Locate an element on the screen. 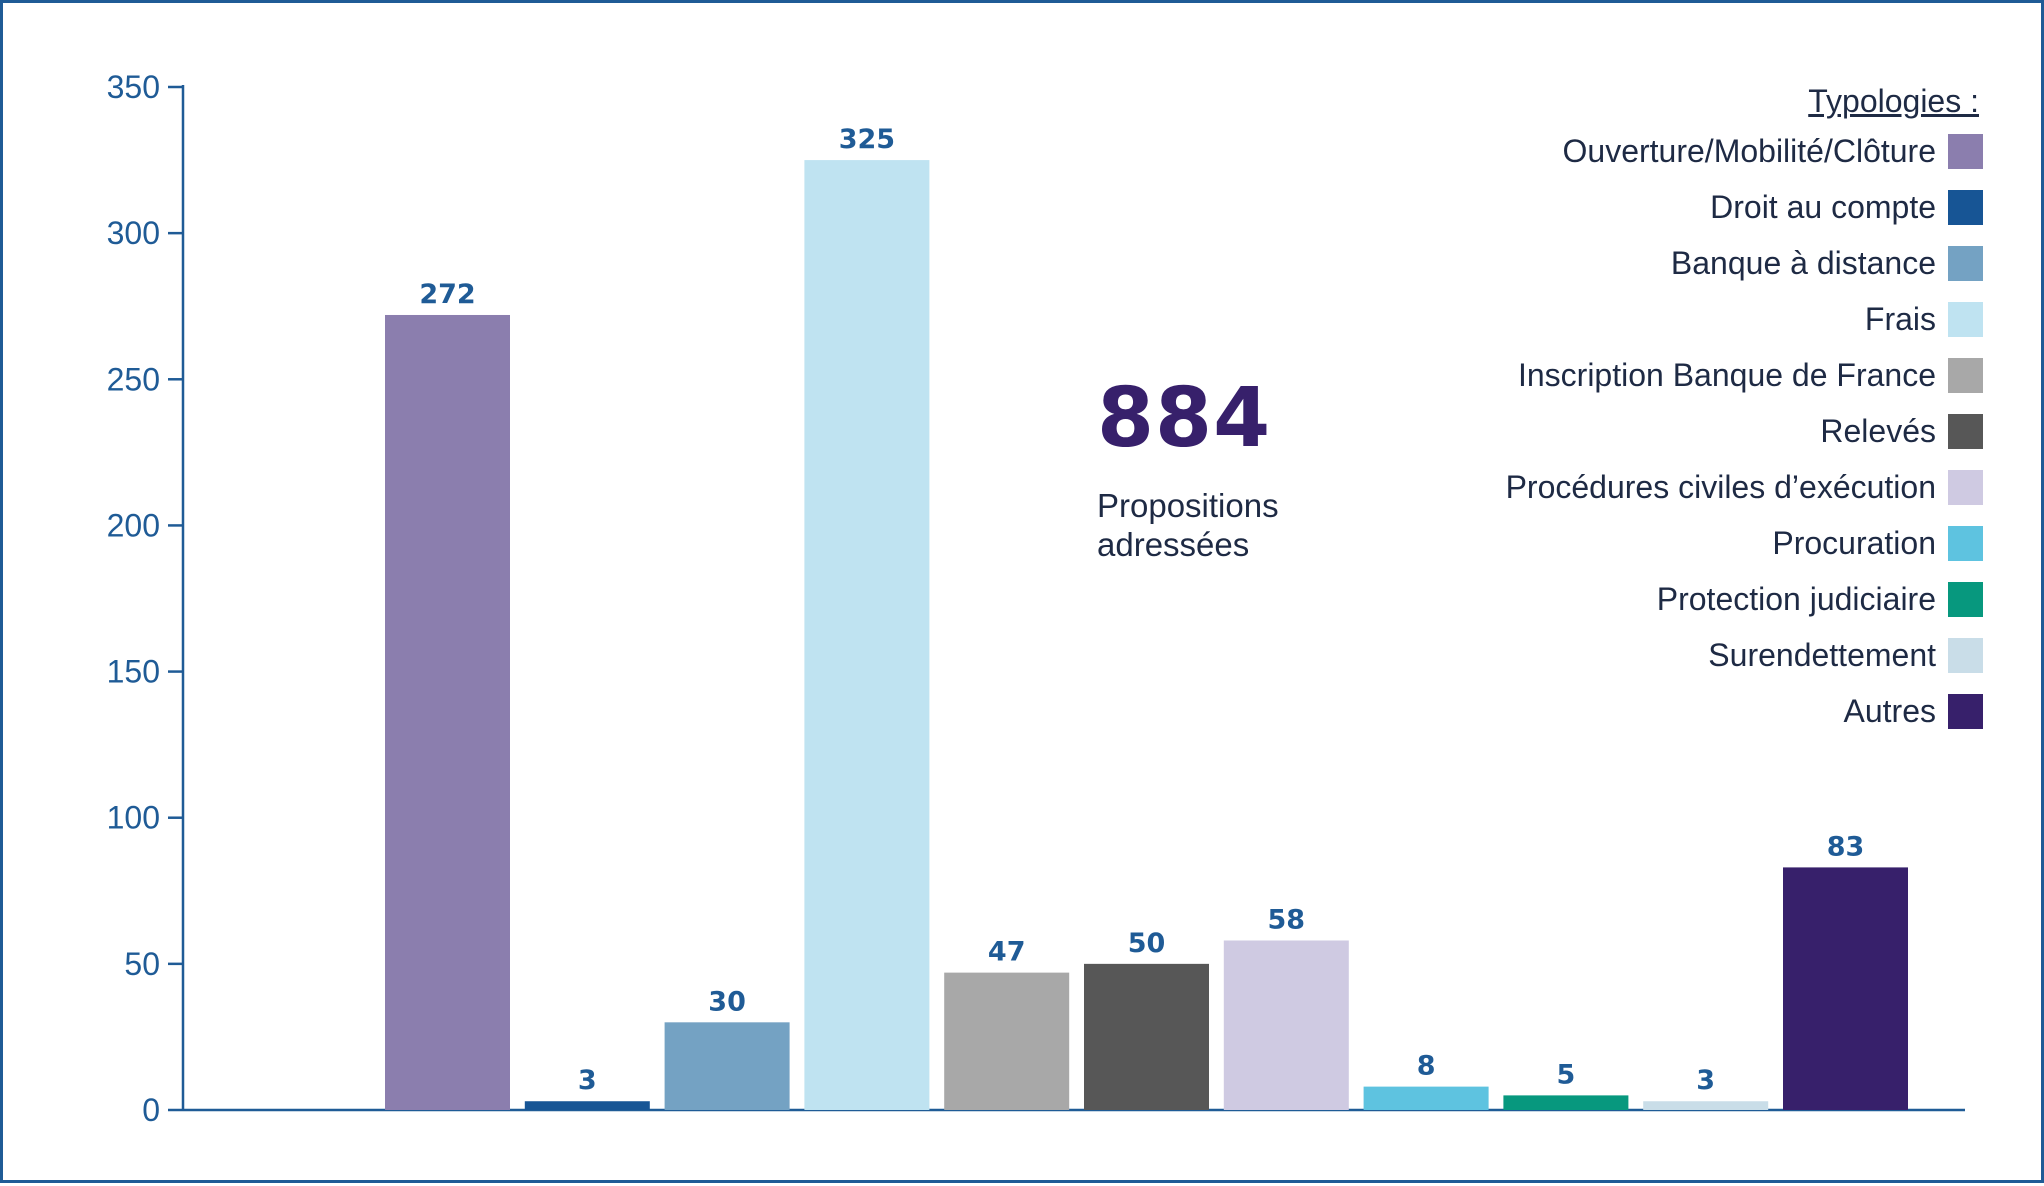 The image size is (2044, 1186). y-tick-label: 300 is located at coordinates (133, 233).